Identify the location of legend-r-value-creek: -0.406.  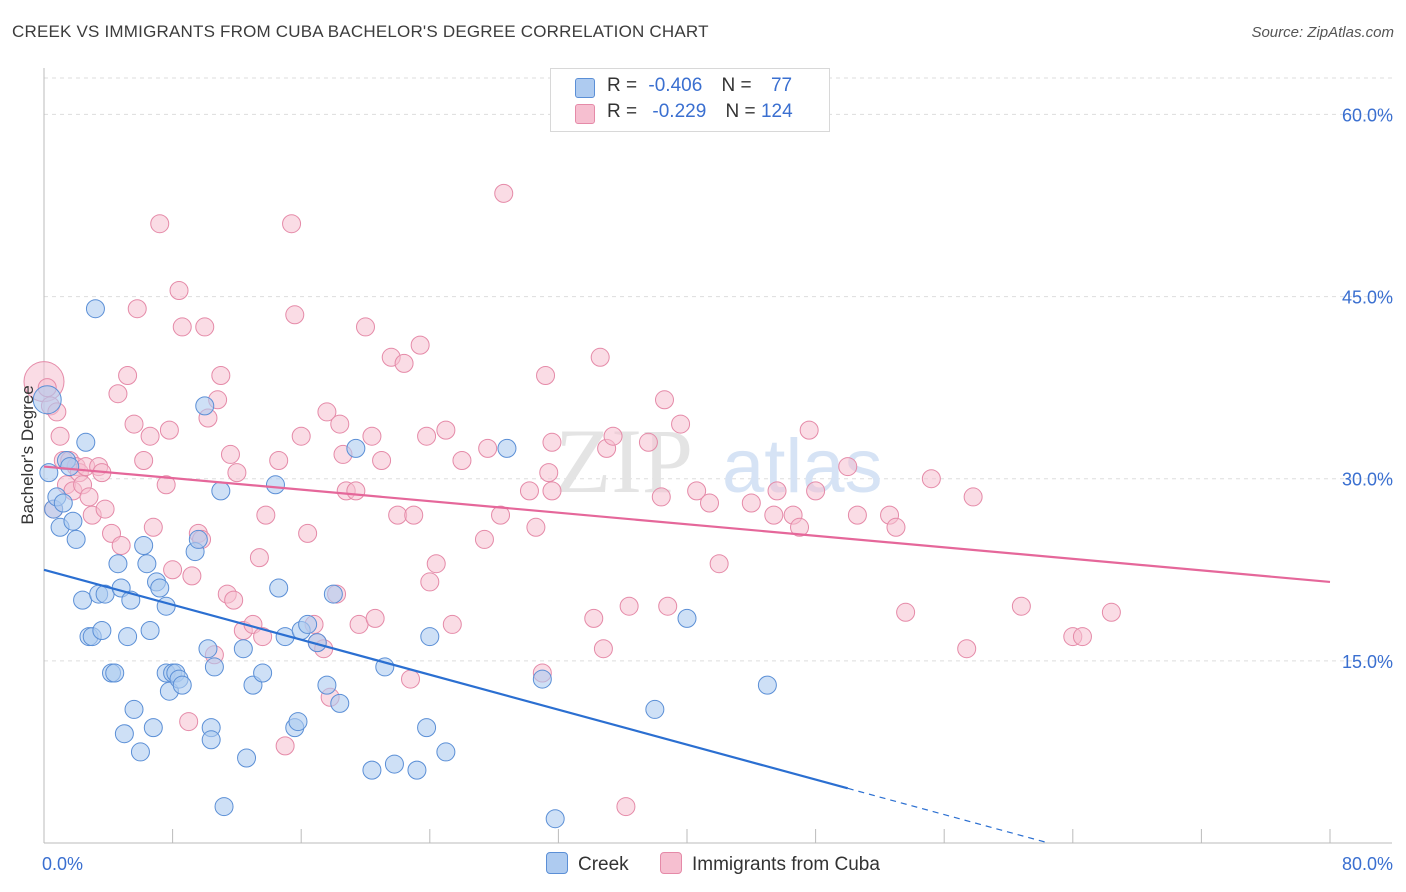
(675, 85).